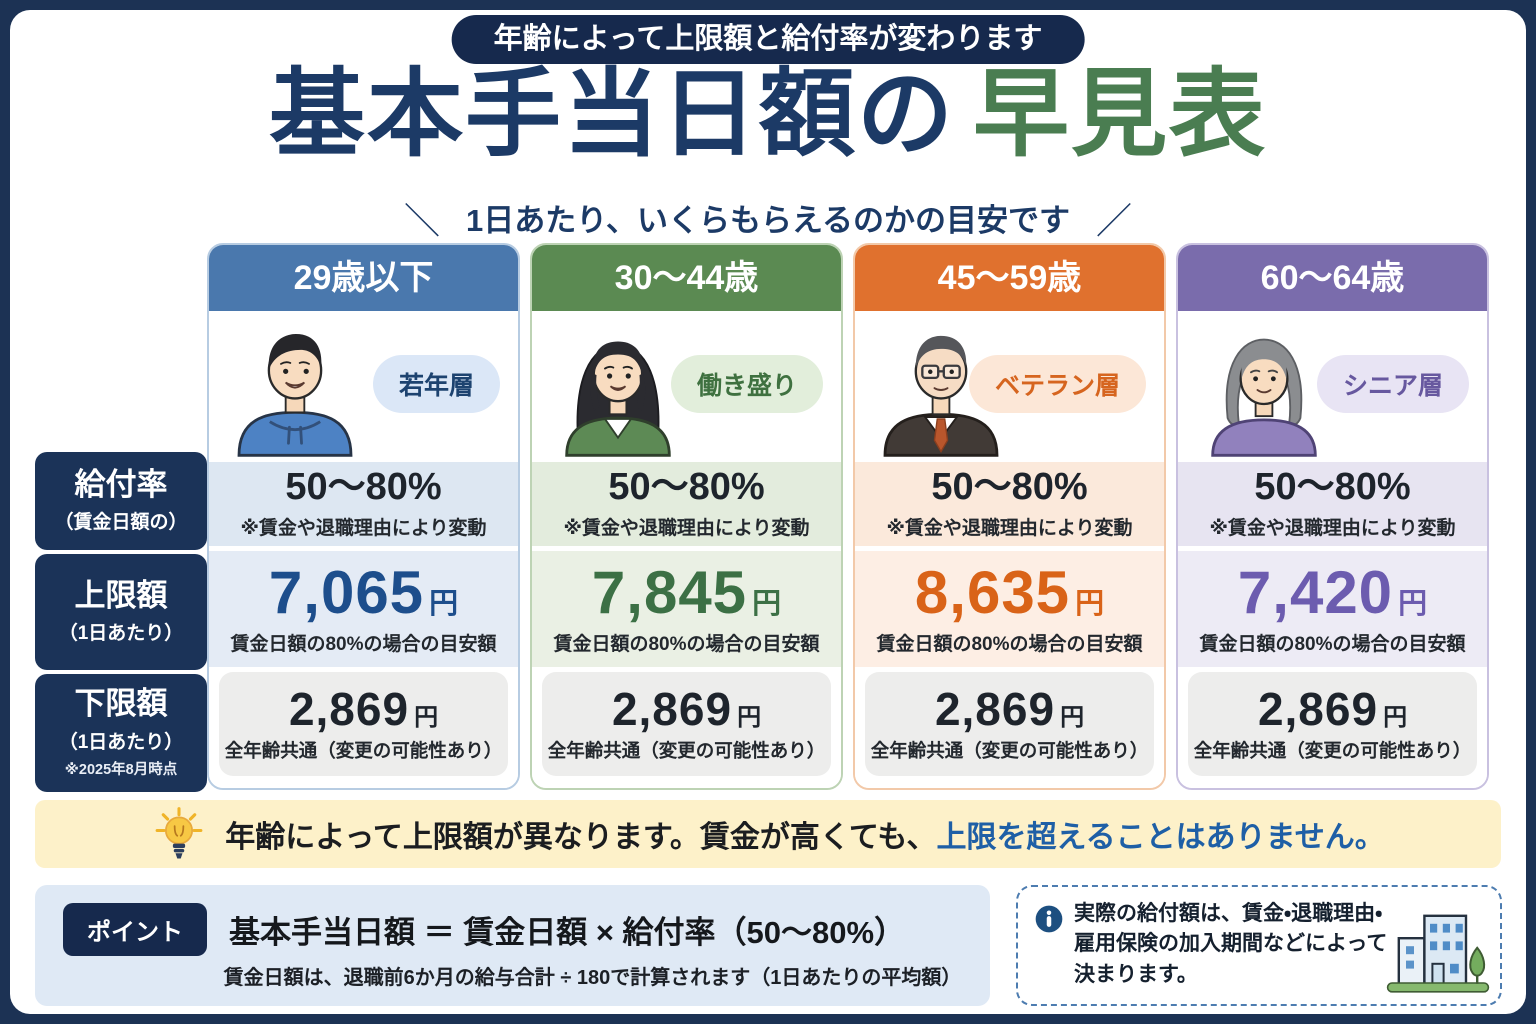 This screenshot has height=1024, width=1536. I want to click on age-column-30-44: 30〜44歳 働き盛り 5, so click(686, 516).